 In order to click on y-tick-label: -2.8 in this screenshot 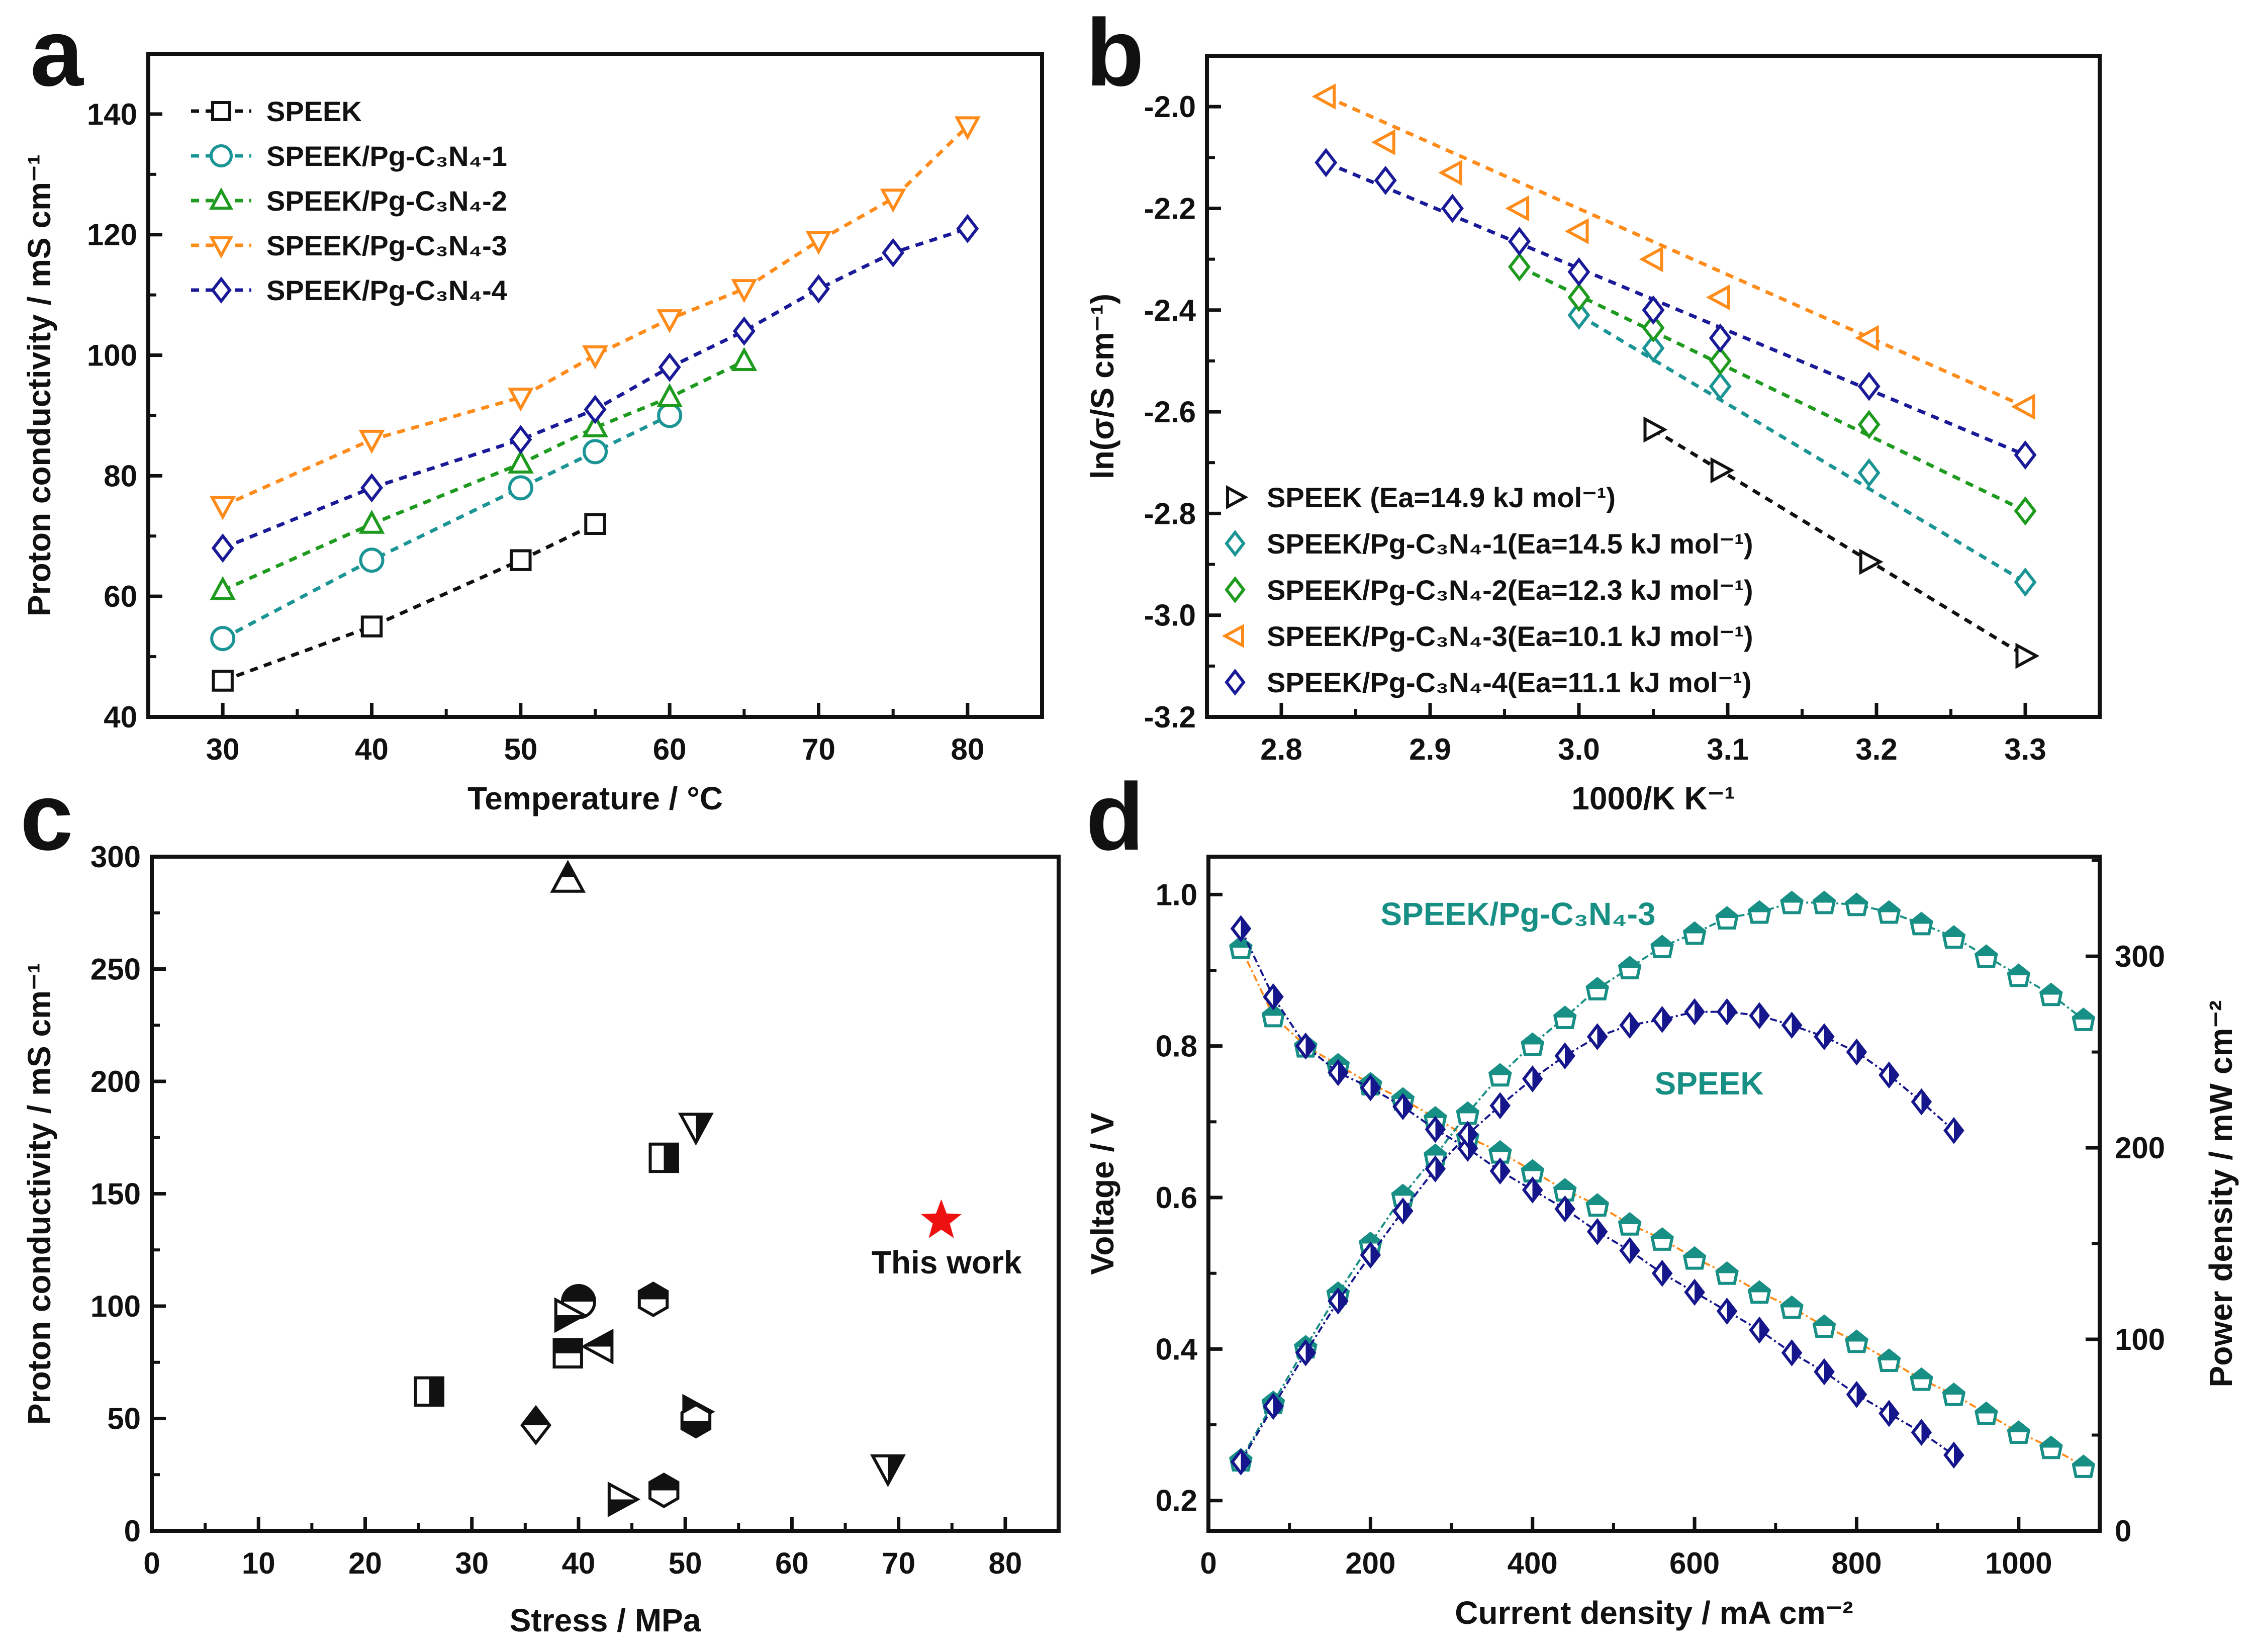, I will do `click(1170, 513)`.